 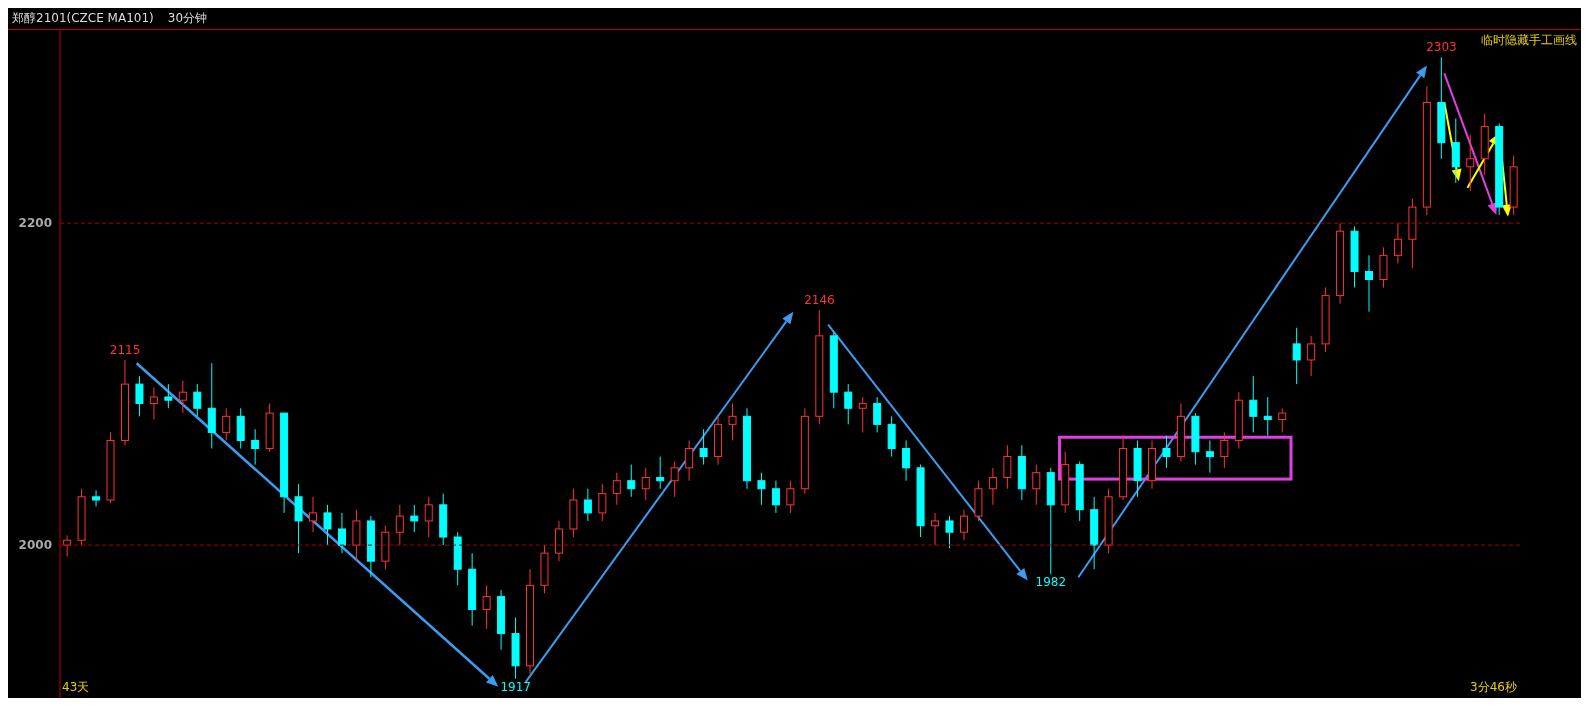 What do you see at coordinates (76, 687) in the screenshot?
I see `annotation: 43天` at bounding box center [76, 687].